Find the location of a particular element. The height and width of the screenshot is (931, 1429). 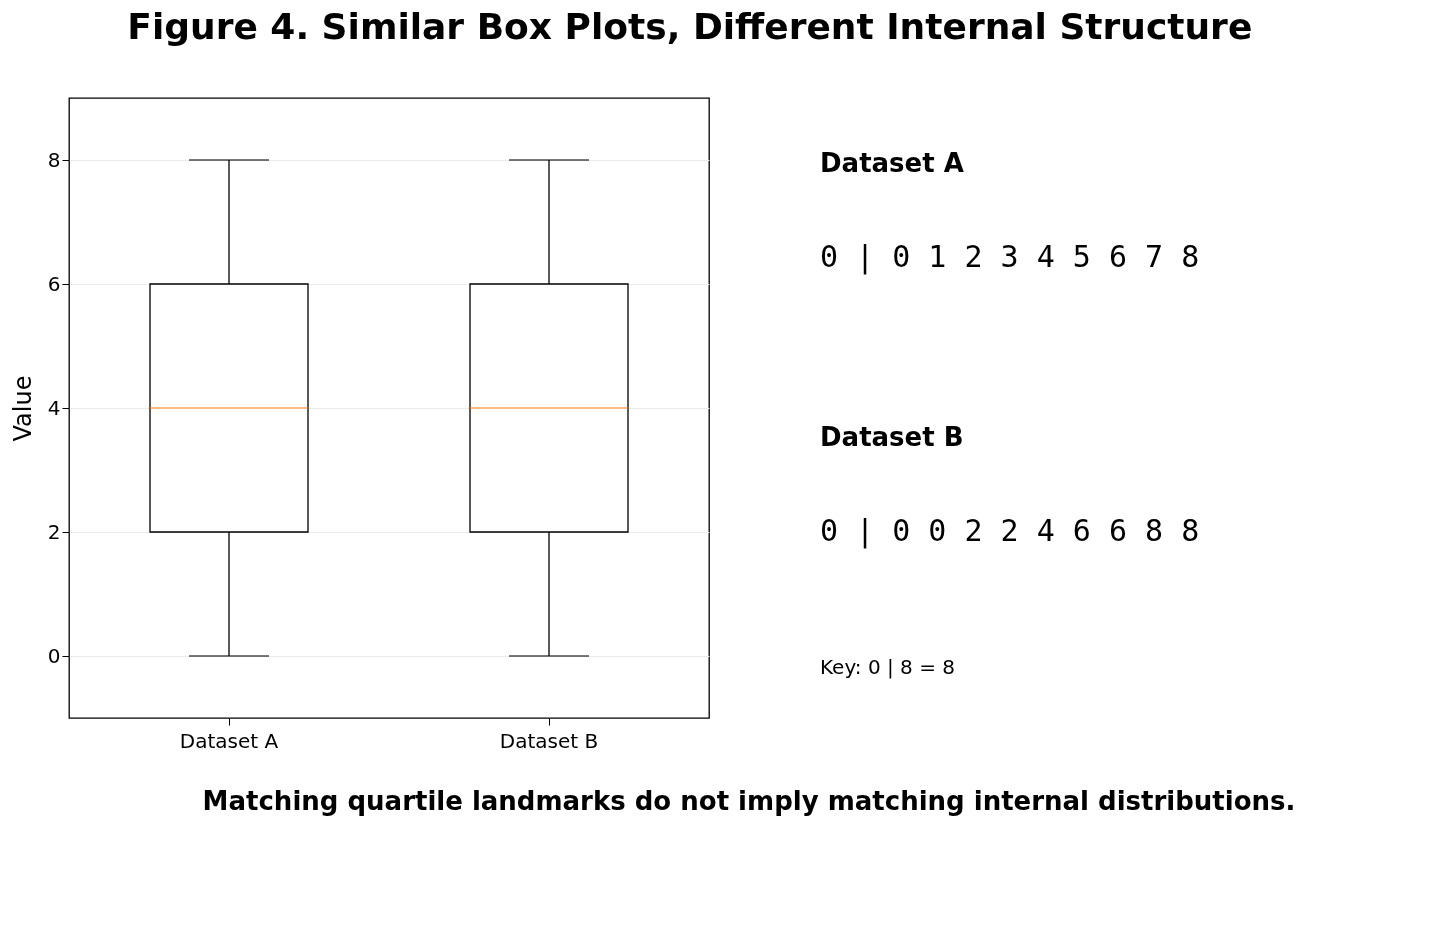

text: 0 | 0 1 2 3 4 5 6 7 8 is located at coordinates (1010, 257).